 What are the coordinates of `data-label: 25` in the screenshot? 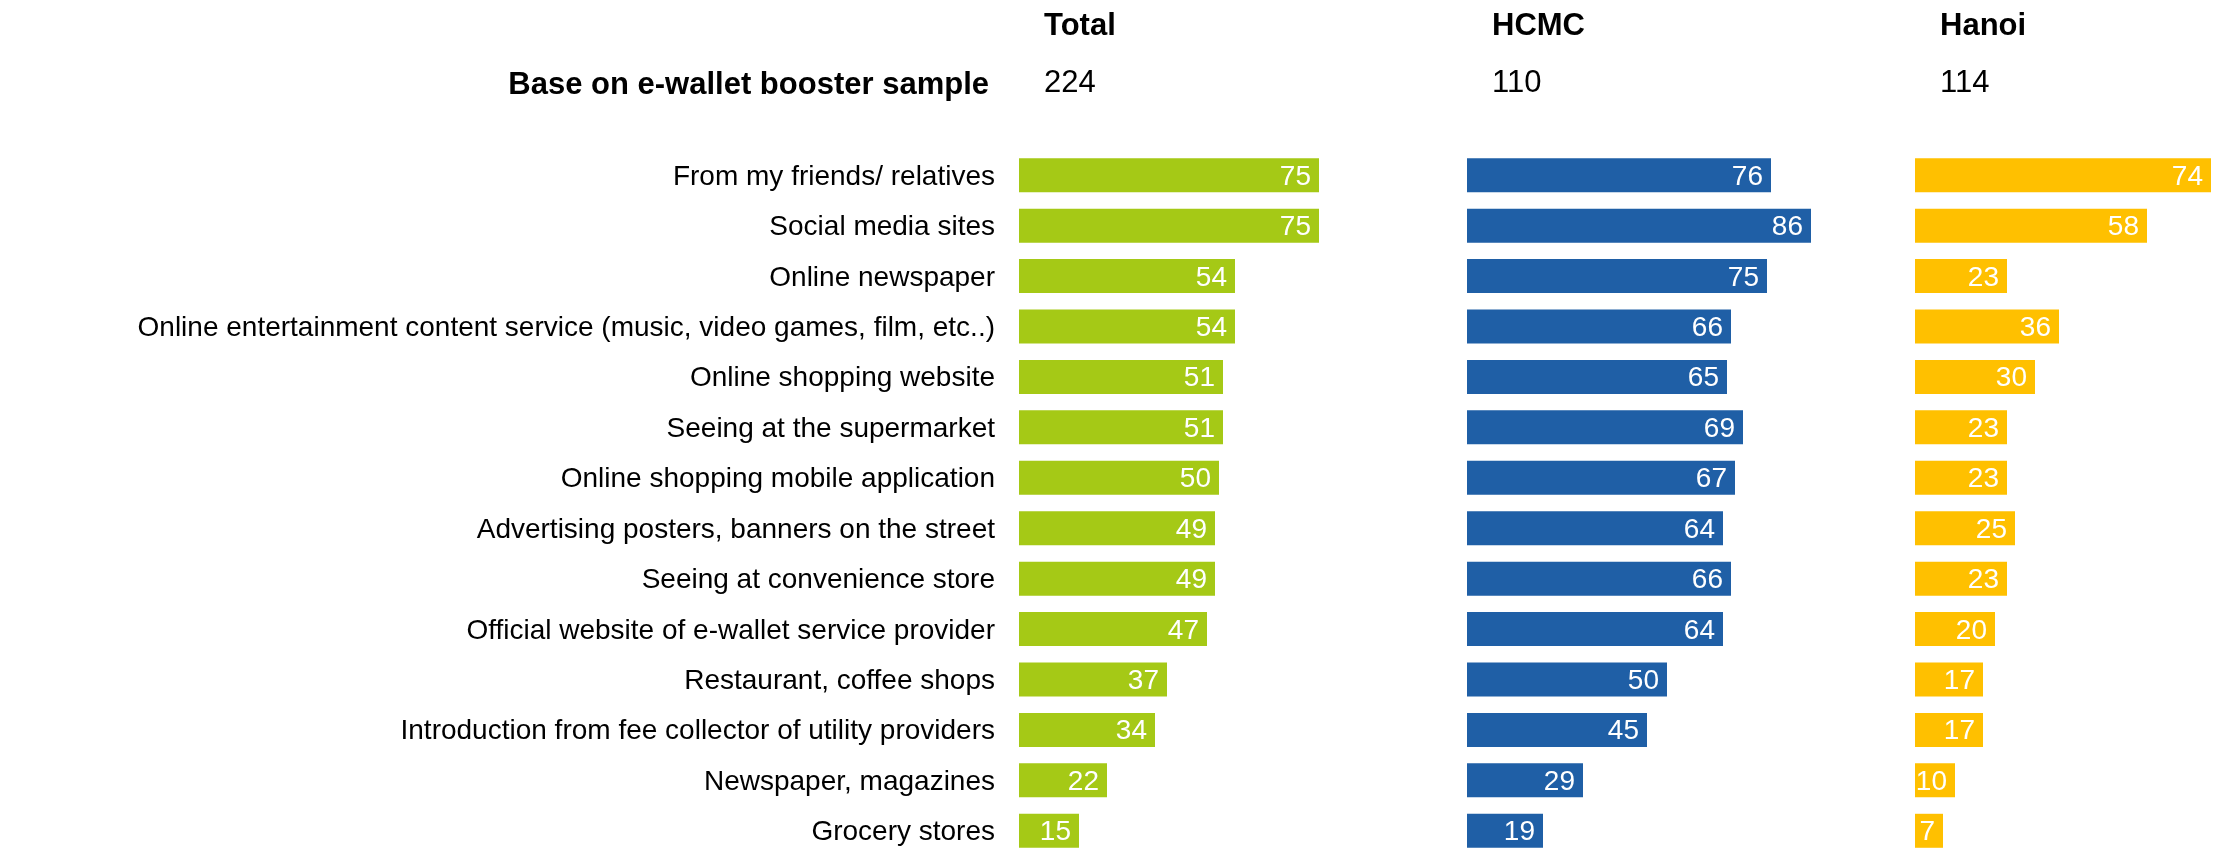 It's located at (1991, 528).